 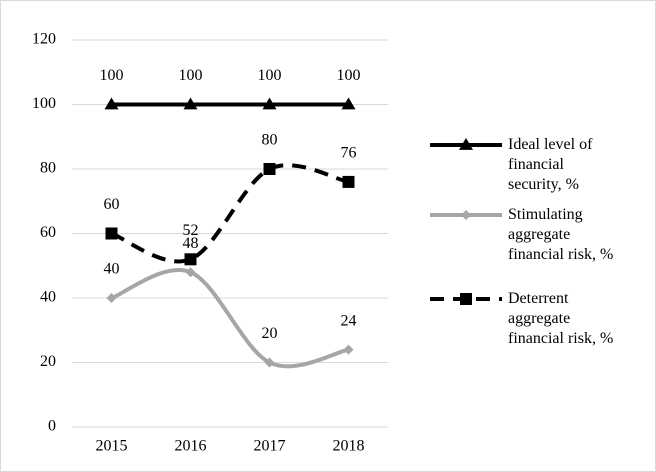 I want to click on x-tick-label: 2016, so click(x=191, y=446).